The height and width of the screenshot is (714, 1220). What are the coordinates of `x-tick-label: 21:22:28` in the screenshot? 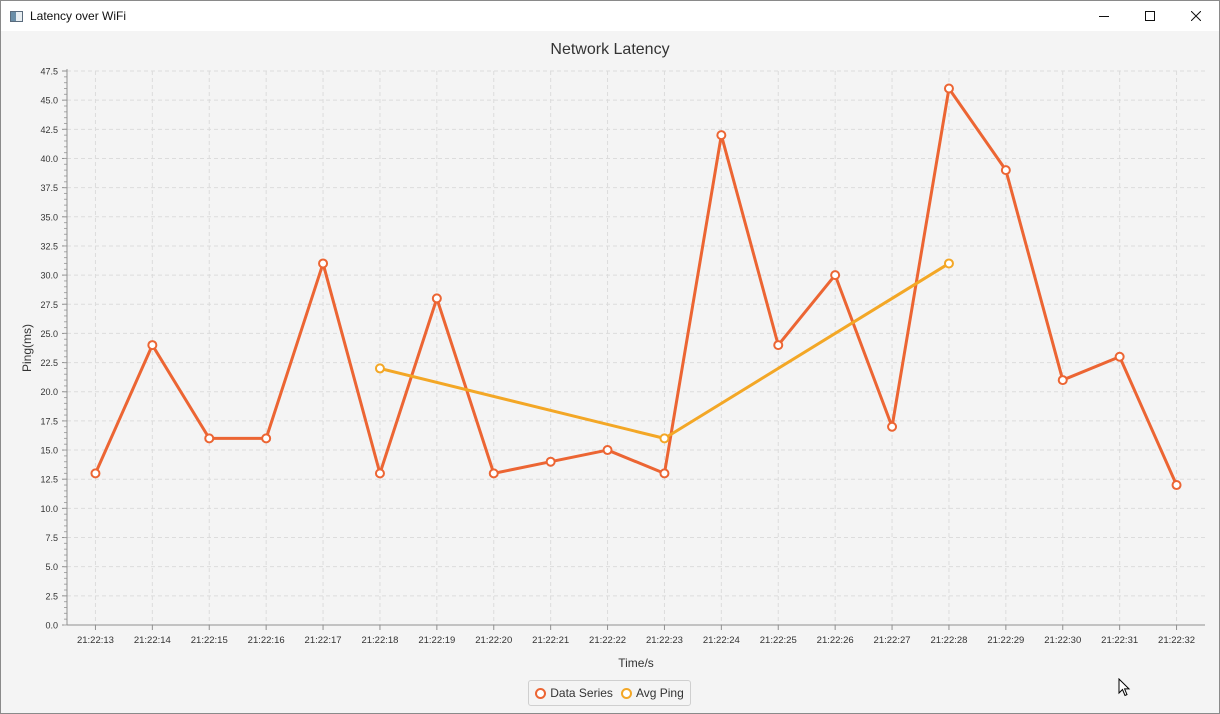 It's located at (948, 640).